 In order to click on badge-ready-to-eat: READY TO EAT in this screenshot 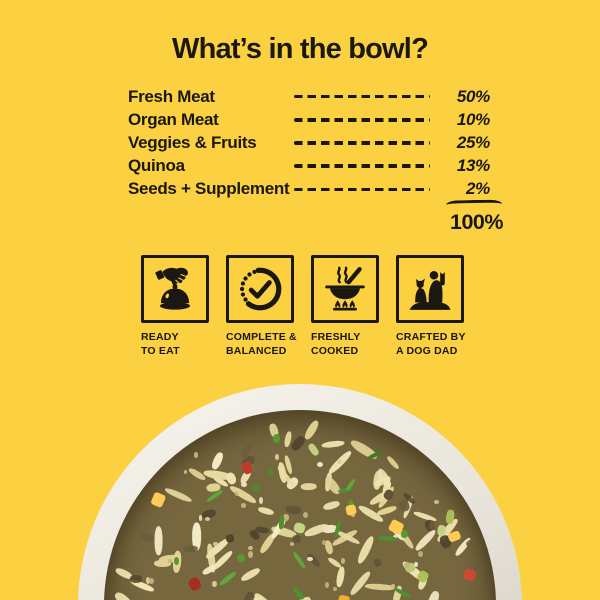, I will do `click(175, 306)`.